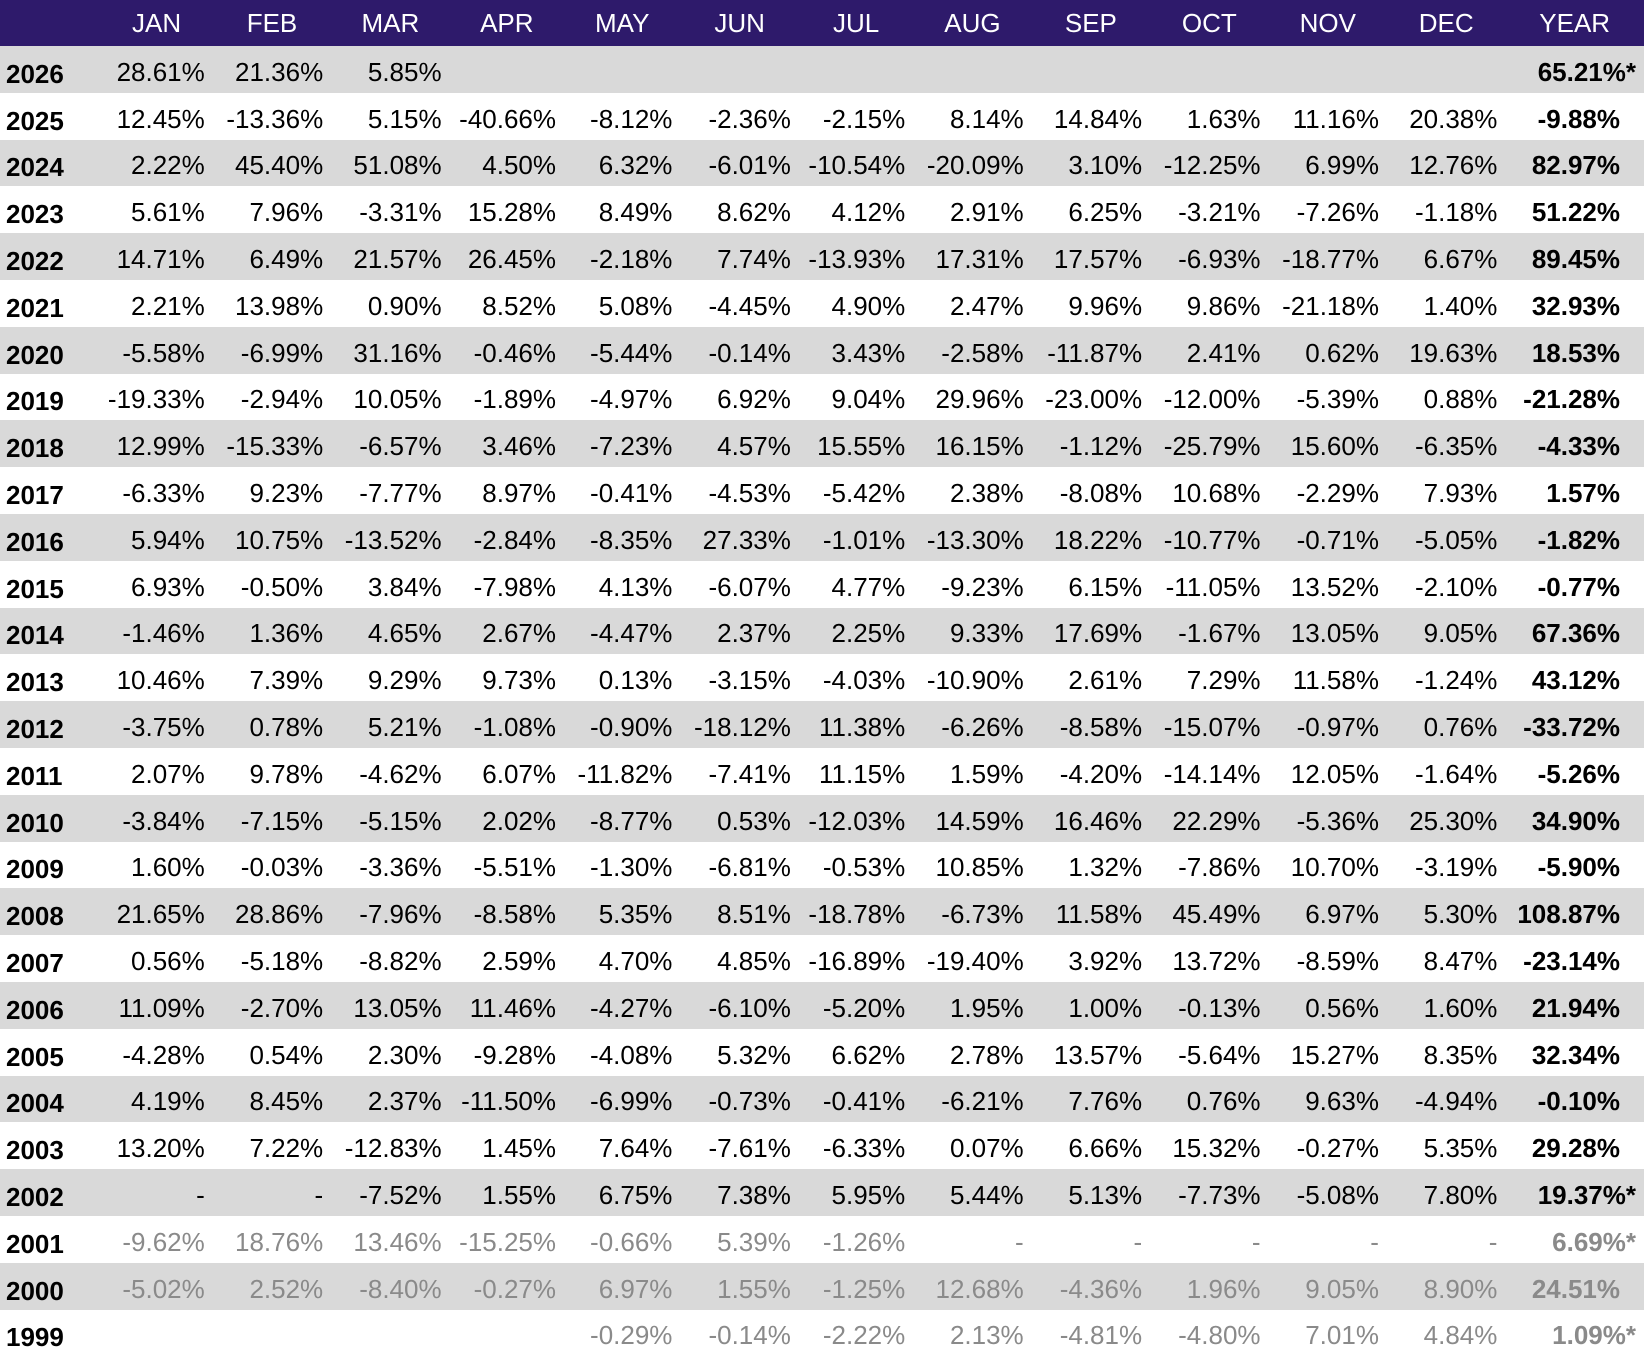  What do you see at coordinates (1460, 259) in the screenshot?
I see `month-return-cell: 6.67%` at bounding box center [1460, 259].